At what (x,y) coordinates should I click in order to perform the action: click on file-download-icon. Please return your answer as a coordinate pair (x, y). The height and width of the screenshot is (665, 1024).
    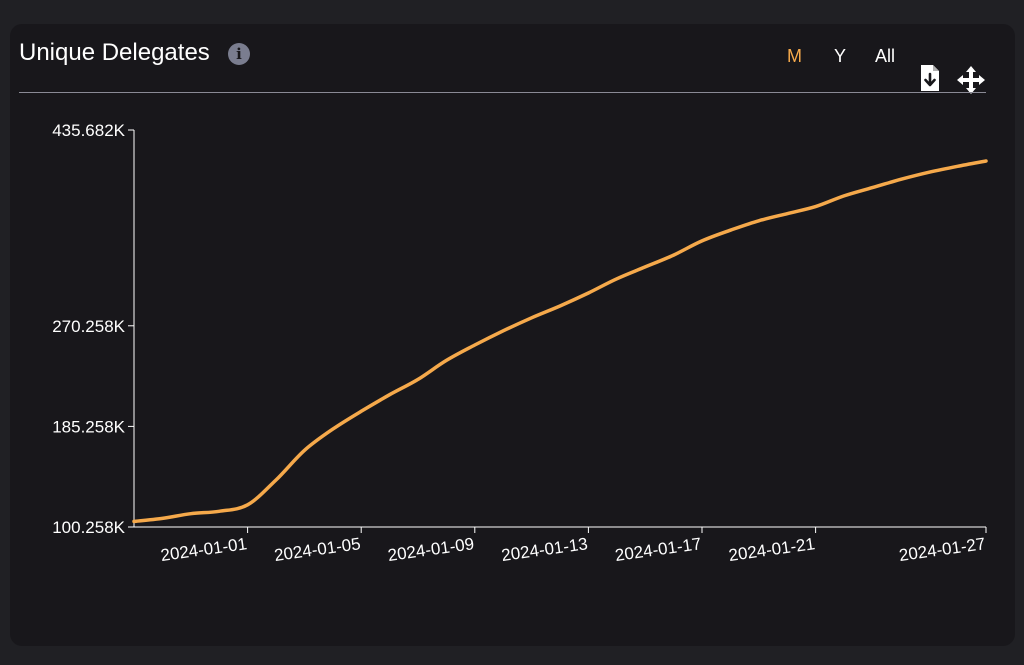
    Looking at the image, I should click on (930, 78).